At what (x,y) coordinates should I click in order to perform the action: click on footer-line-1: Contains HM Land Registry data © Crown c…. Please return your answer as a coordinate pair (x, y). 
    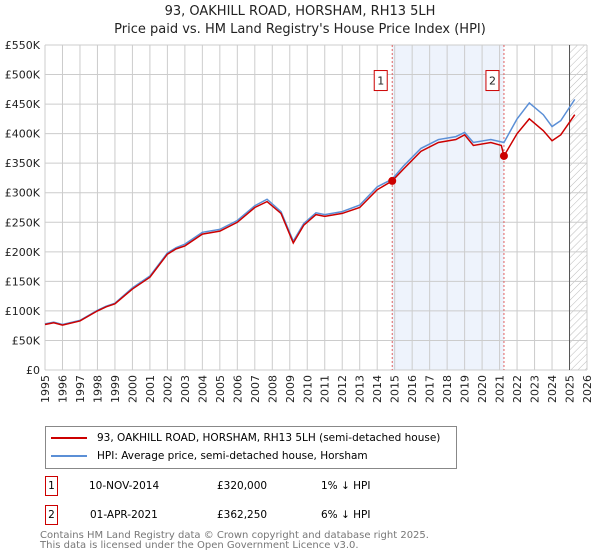
    Looking at the image, I should click on (234, 535).